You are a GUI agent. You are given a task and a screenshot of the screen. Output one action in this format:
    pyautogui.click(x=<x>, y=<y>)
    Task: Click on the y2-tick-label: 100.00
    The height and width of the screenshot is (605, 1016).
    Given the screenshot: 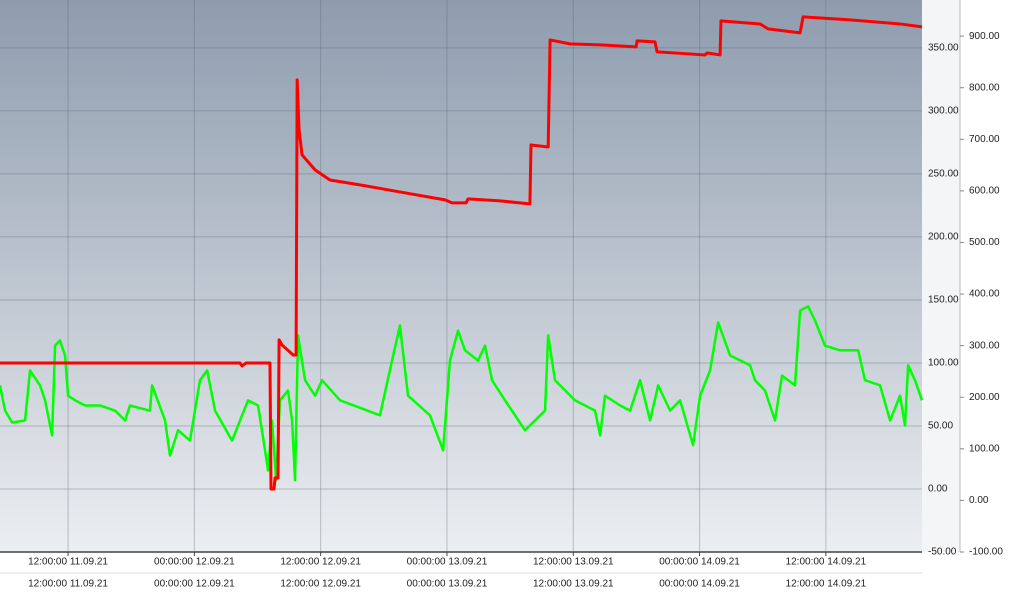 What is the action you would take?
    pyautogui.click(x=984, y=448)
    